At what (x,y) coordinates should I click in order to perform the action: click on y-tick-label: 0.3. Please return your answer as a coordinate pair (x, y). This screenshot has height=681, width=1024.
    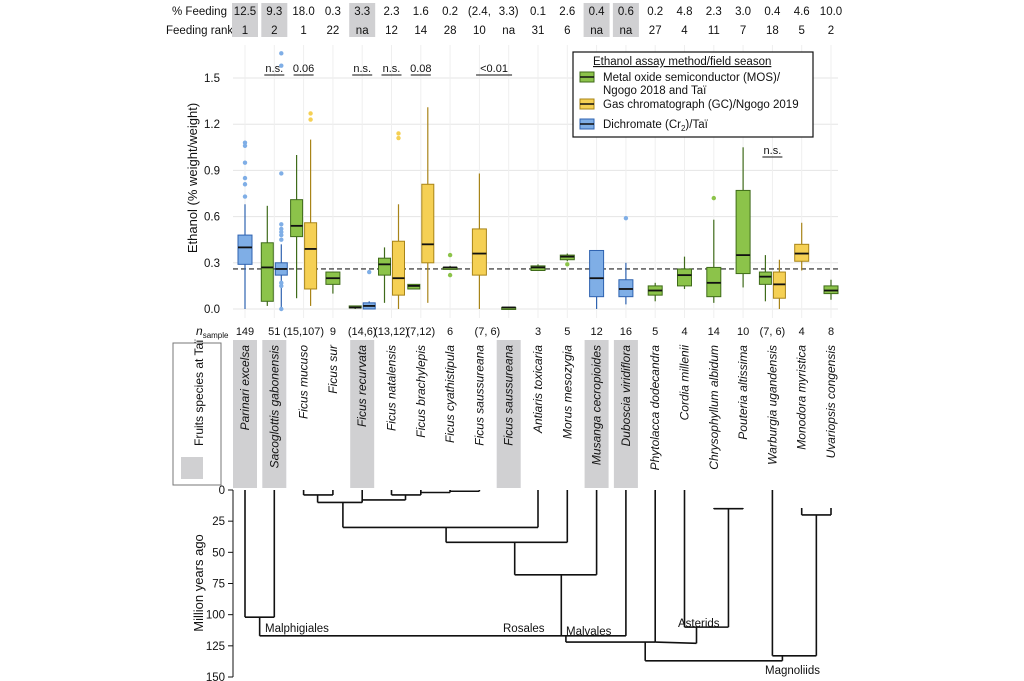
    Looking at the image, I should click on (212, 264).